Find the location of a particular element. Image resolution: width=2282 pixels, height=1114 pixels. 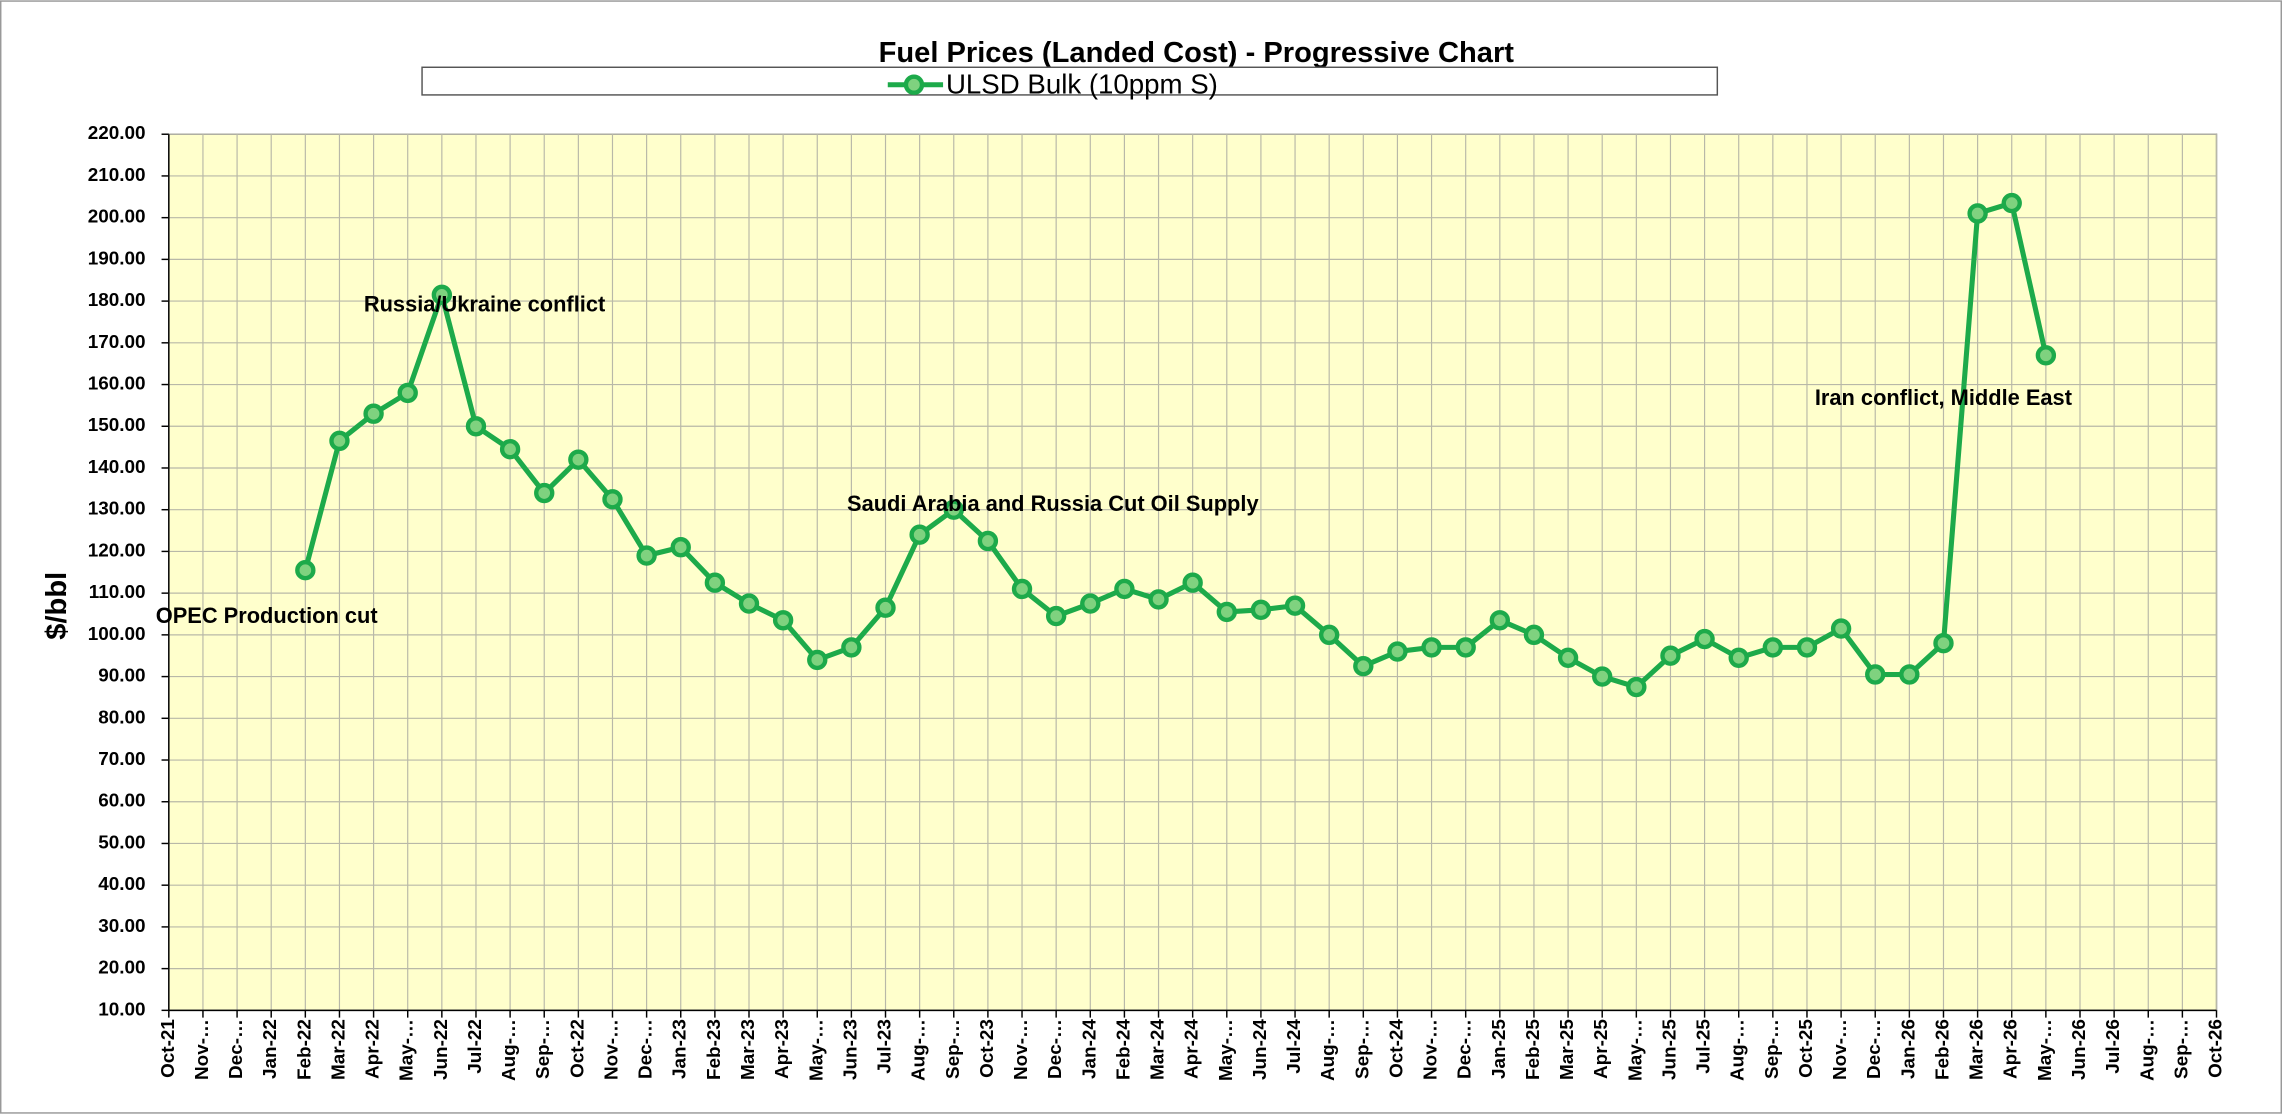

y-tick-label: 200.00 is located at coordinates (117, 217).